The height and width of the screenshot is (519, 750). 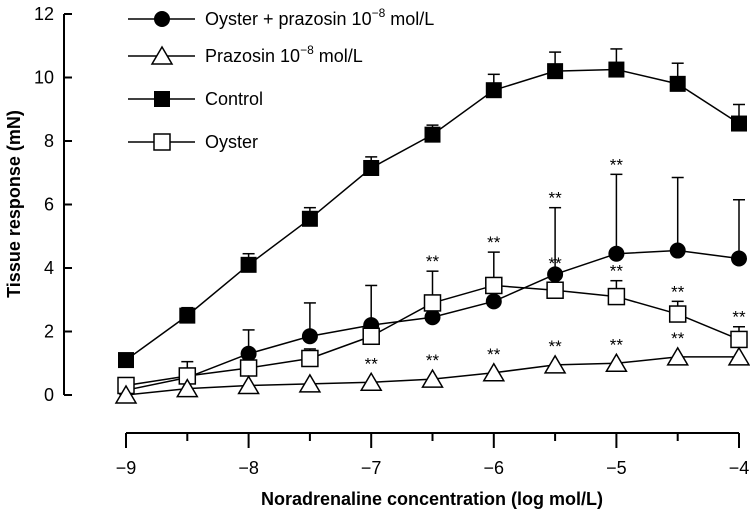 What do you see at coordinates (49, 395) in the screenshot?
I see `y-tick-label: 0` at bounding box center [49, 395].